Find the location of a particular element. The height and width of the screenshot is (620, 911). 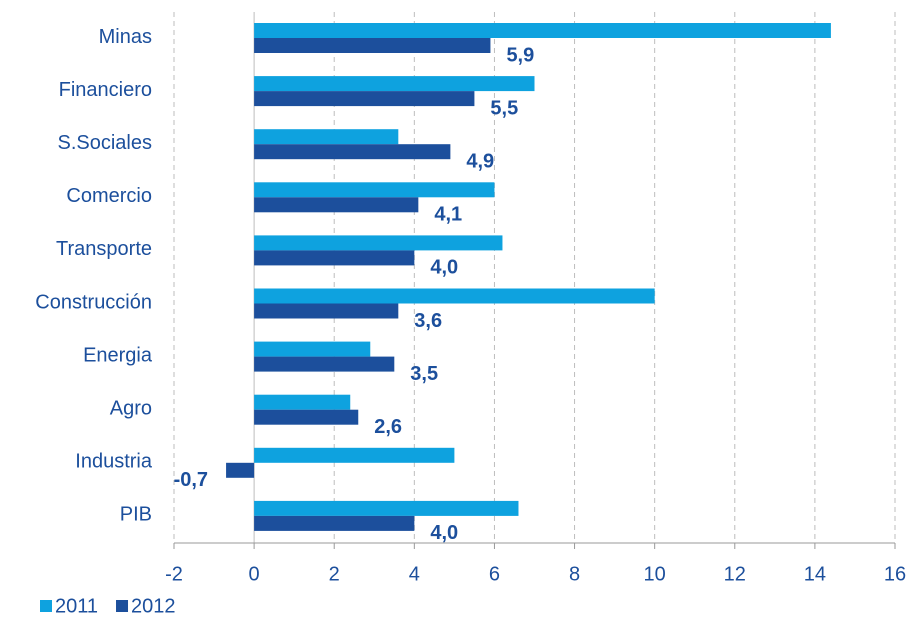

x-tick-label: -2 is located at coordinates (174, 574).